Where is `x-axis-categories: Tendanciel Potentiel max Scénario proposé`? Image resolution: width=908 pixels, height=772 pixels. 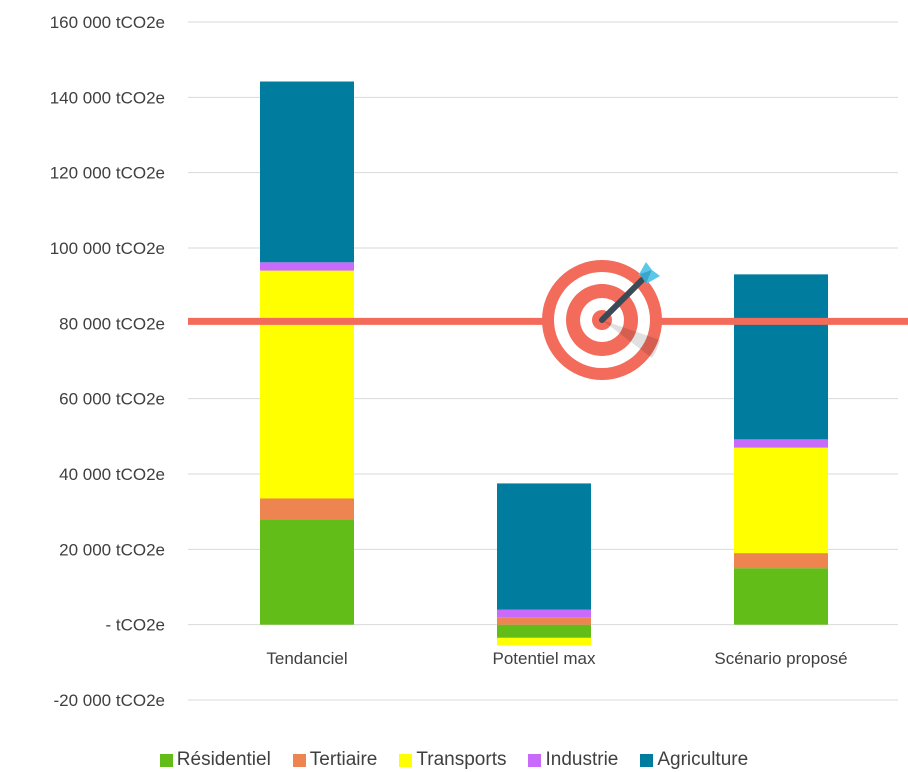 x-axis-categories: Tendanciel Potentiel max Scénario proposé is located at coordinates (556, 658).